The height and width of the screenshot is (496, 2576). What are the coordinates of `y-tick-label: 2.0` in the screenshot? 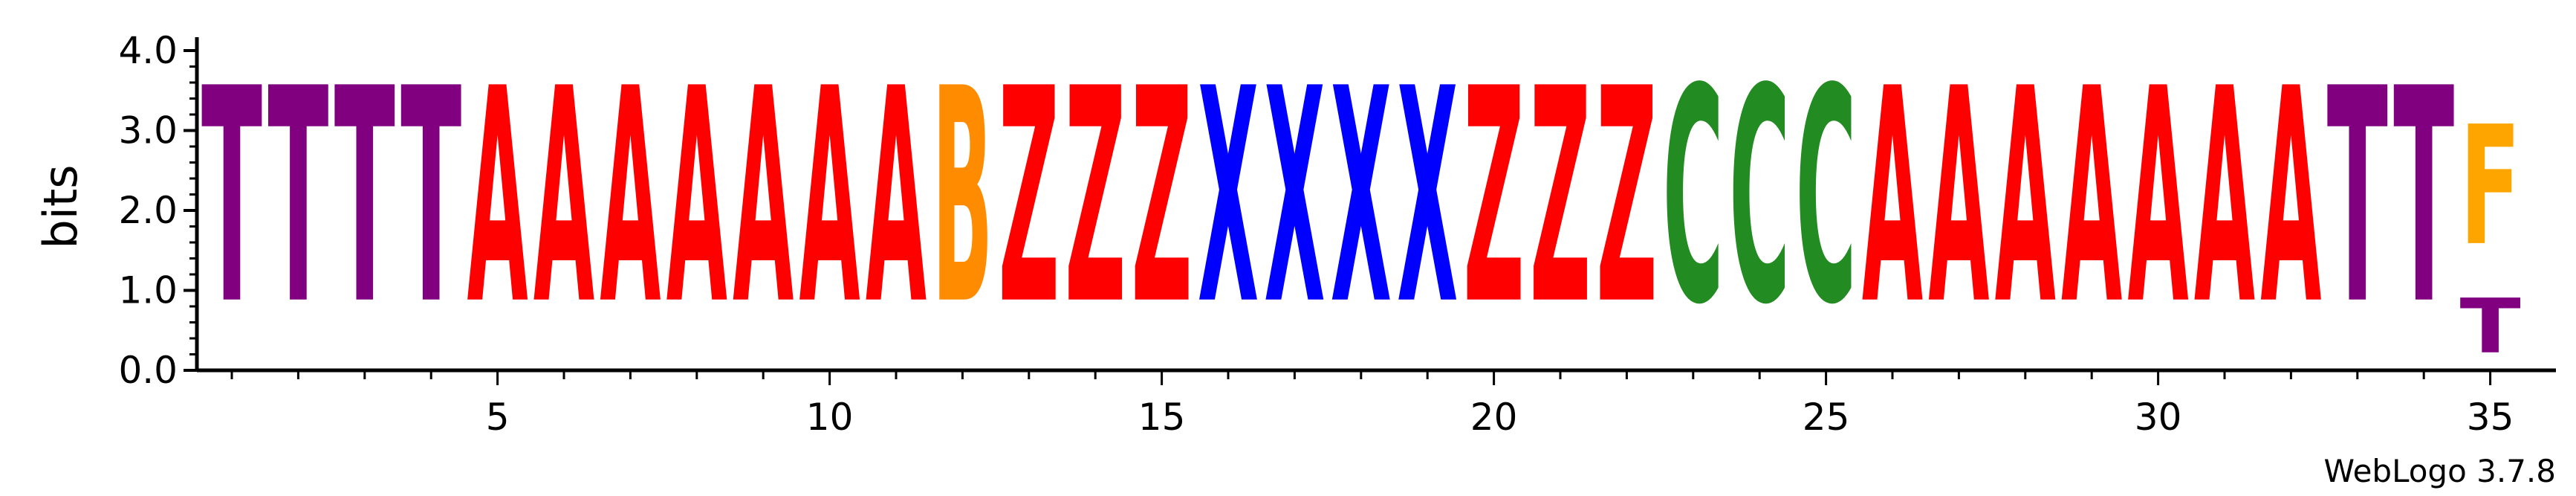 It's located at (148, 211).